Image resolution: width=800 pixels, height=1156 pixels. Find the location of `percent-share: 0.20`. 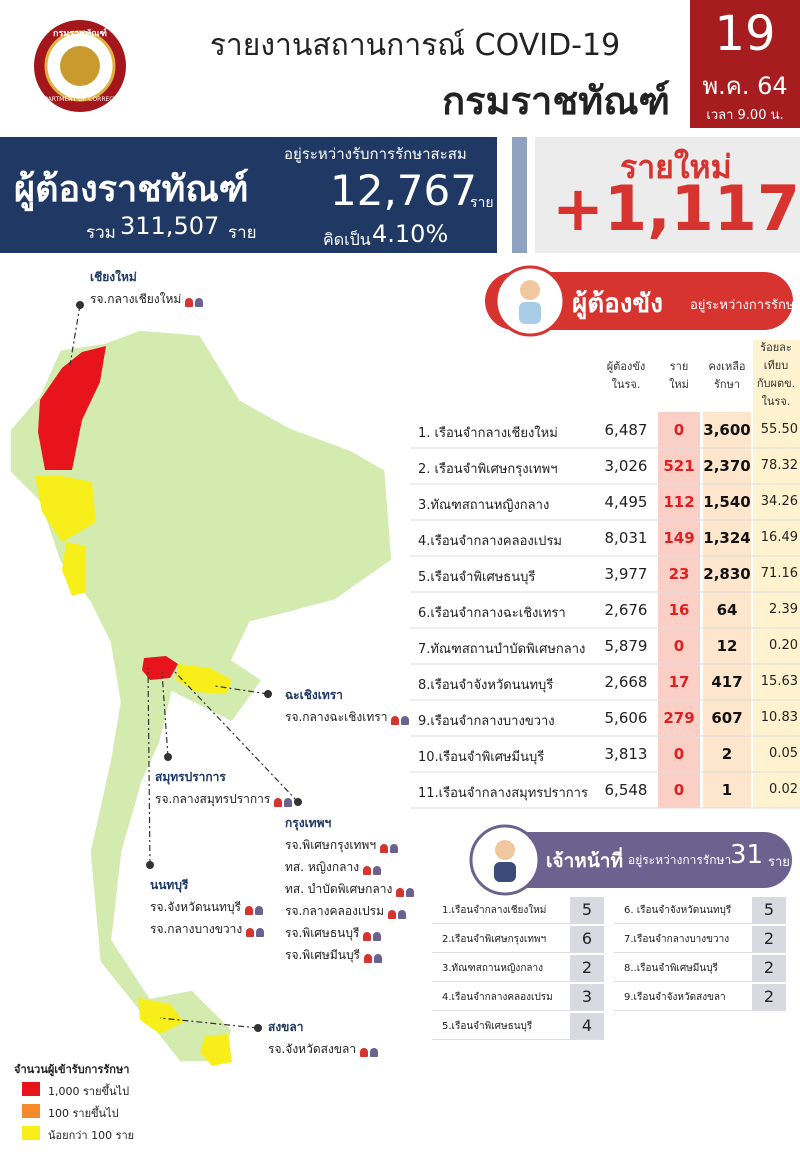

percent-share: 0.20 is located at coordinates (783, 645).